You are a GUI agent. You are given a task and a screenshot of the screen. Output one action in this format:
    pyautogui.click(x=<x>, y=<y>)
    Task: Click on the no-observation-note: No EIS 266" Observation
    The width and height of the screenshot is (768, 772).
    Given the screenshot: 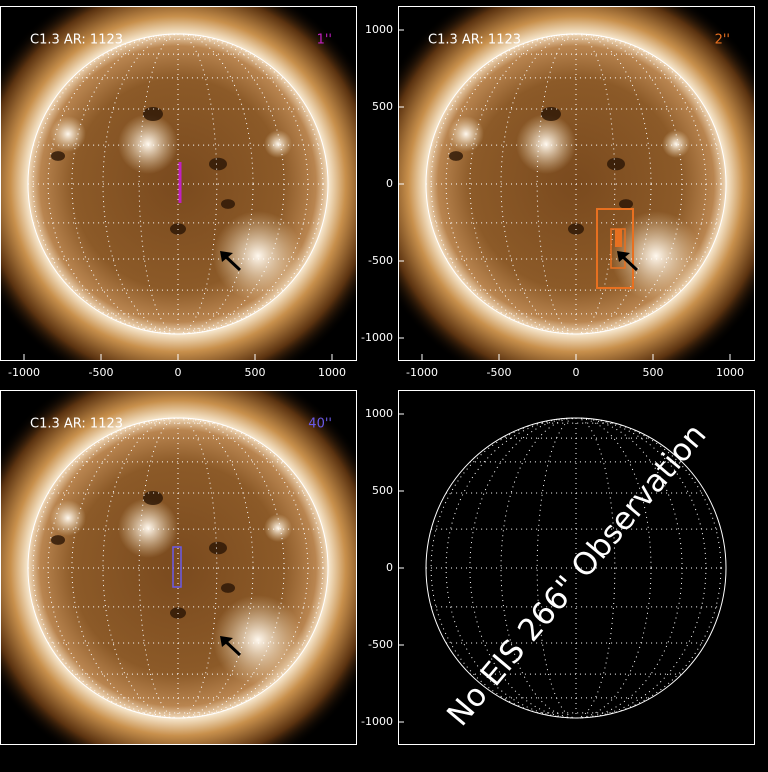 What is the action you would take?
    pyautogui.click(x=576, y=575)
    